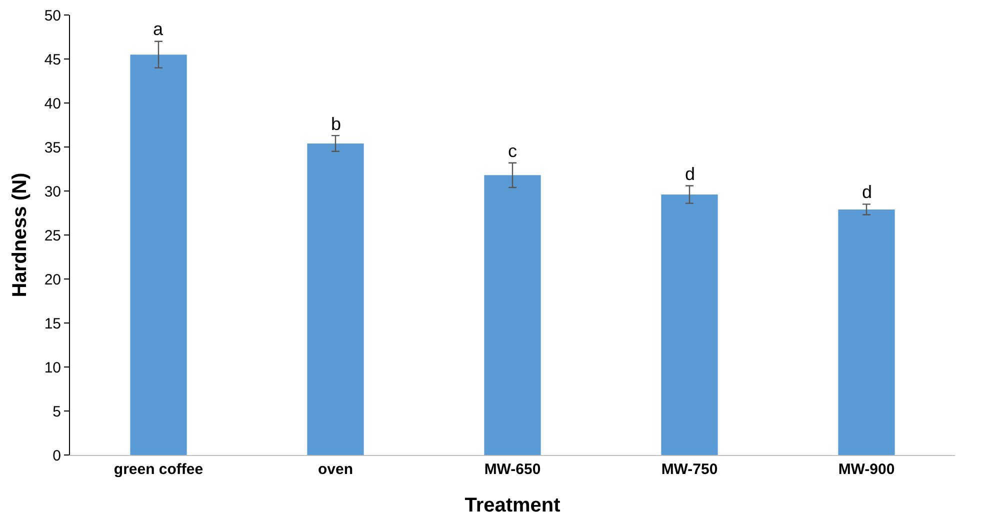 The height and width of the screenshot is (530, 995). Describe the element at coordinates (19, 235) in the screenshot. I see `y-axis-title: Hardness (N)` at that location.